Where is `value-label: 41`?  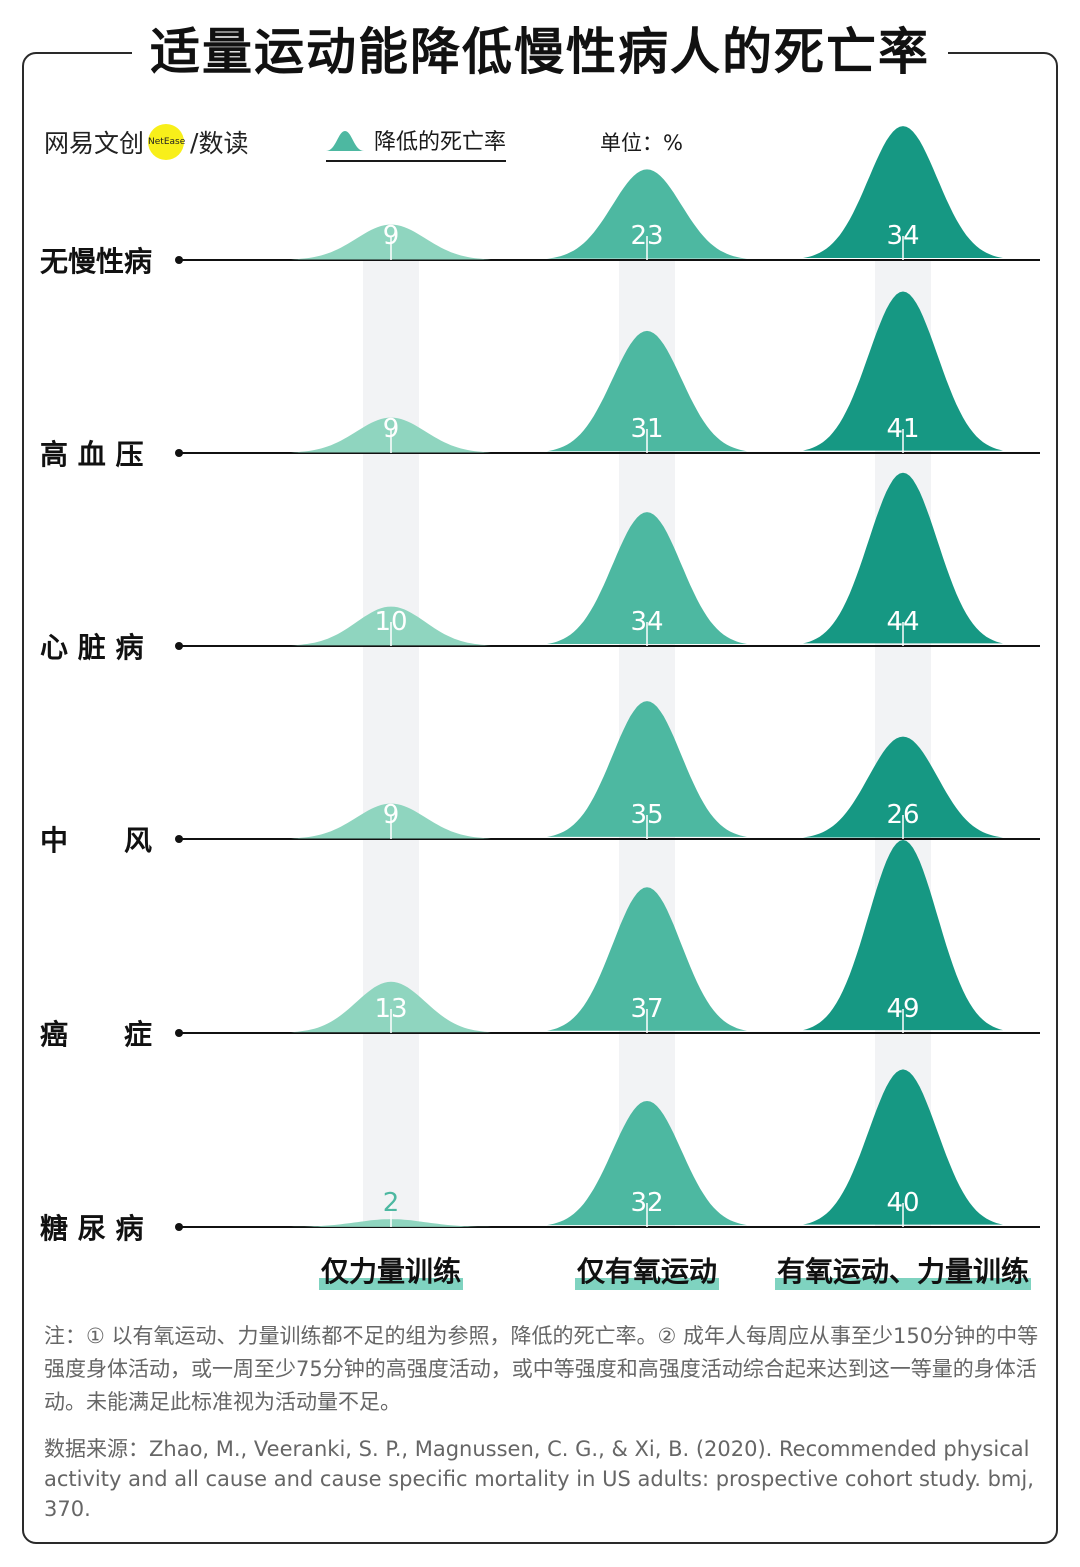 value-label: 41 is located at coordinates (902, 429).